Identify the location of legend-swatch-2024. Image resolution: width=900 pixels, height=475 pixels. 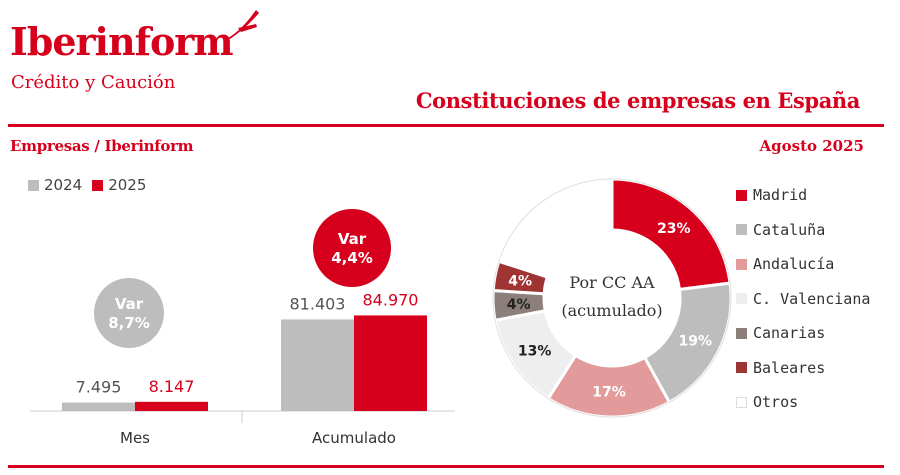
(33, 185).